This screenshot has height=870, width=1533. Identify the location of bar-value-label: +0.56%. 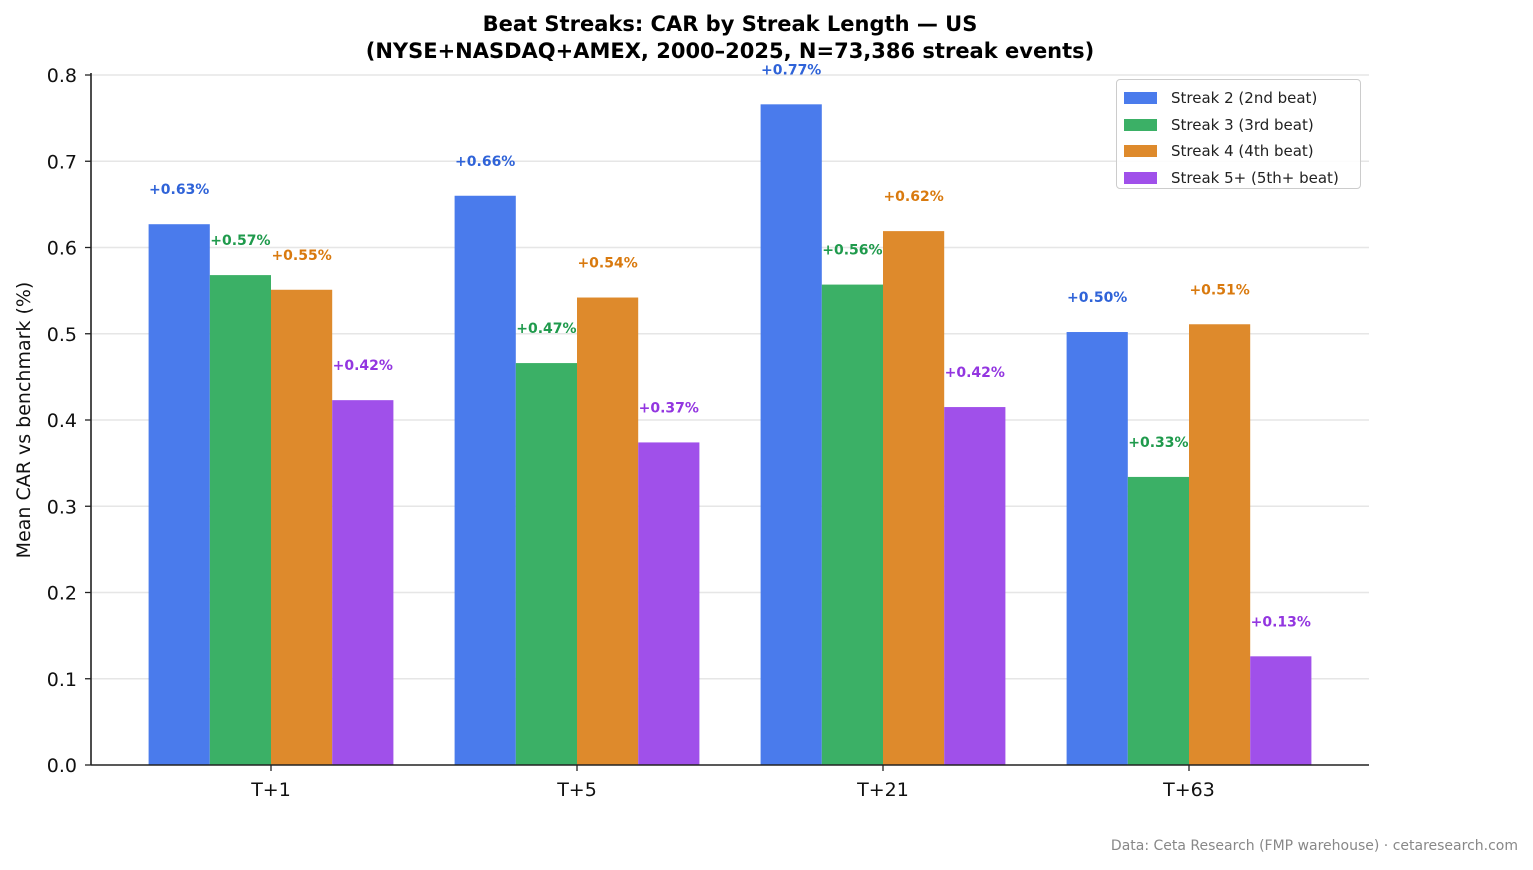
(852, 251).